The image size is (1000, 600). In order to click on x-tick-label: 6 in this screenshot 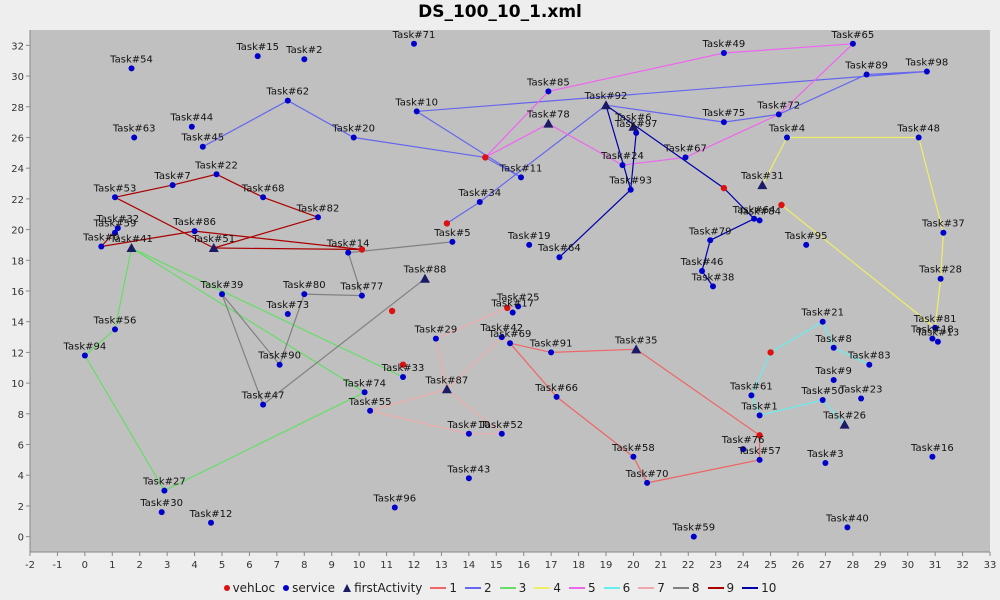, I will do `click(249, 565)`.